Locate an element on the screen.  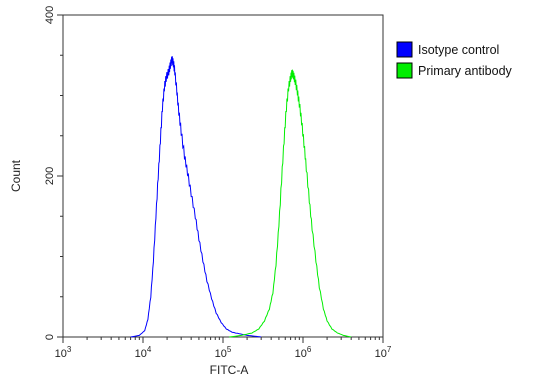
y-axis-title: Count is located at coordinates (16, 175).